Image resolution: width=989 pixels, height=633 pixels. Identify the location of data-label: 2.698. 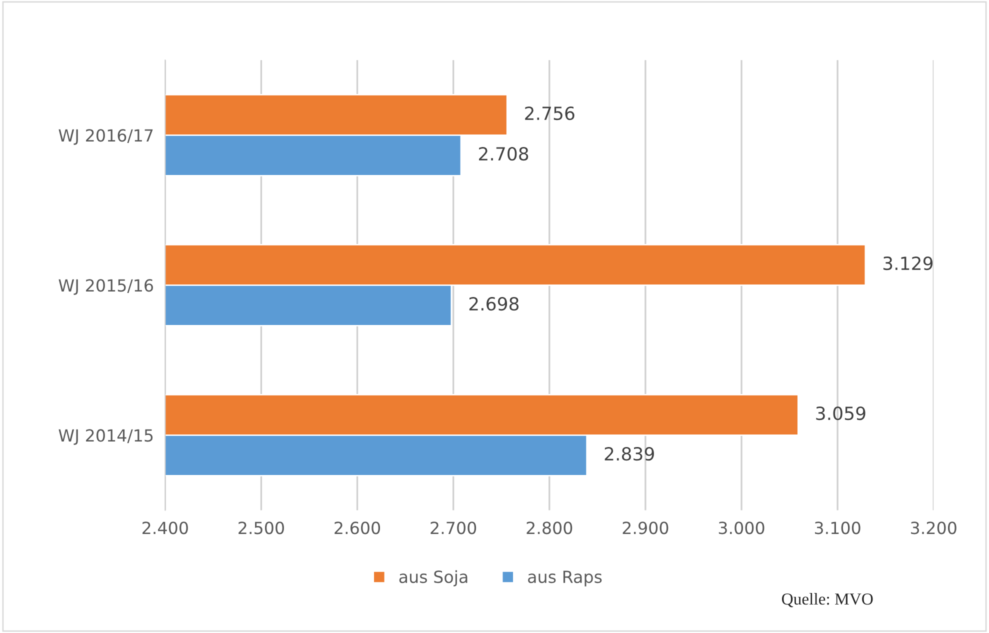
(494, 304).